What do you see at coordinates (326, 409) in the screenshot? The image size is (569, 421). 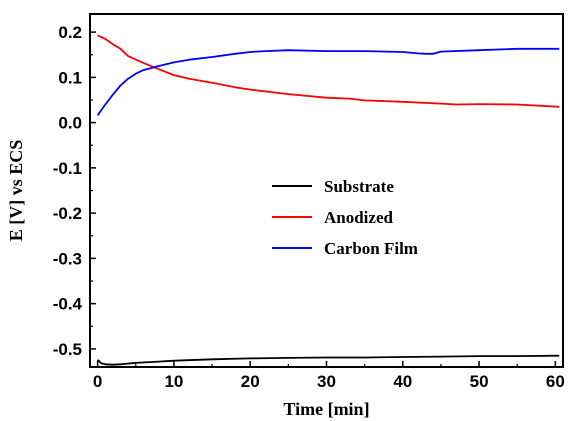 I see `x-axis-title: Time [min]` at bounding box center [326, 409].